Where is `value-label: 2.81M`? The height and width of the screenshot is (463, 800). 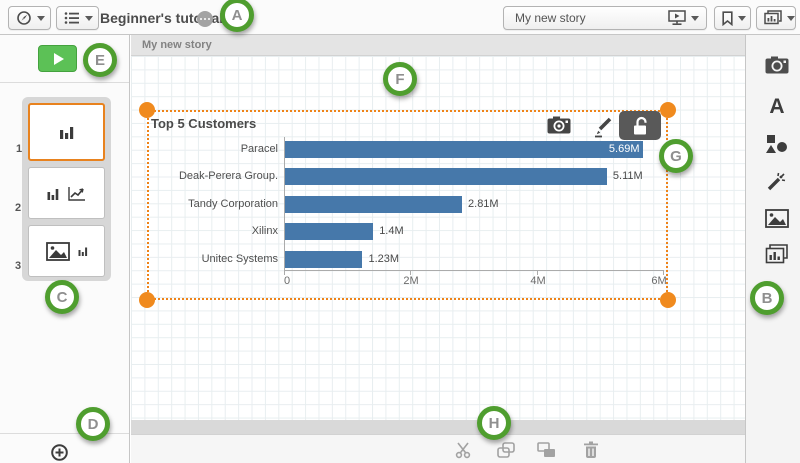 value-label: 2.81M is located at coordinates (483, 204).